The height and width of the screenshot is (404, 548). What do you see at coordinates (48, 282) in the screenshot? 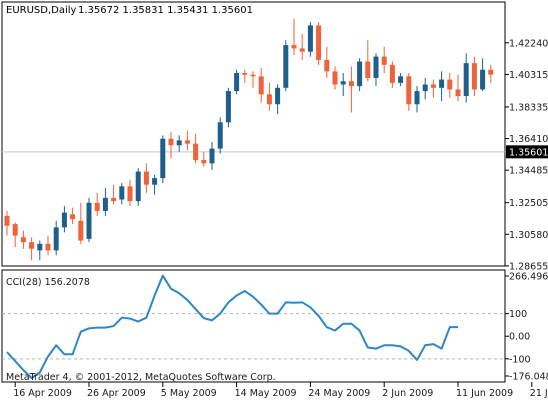
I see `cci-indicator-label: CCI(28) 156.2078` at bounding box center [48, 282].